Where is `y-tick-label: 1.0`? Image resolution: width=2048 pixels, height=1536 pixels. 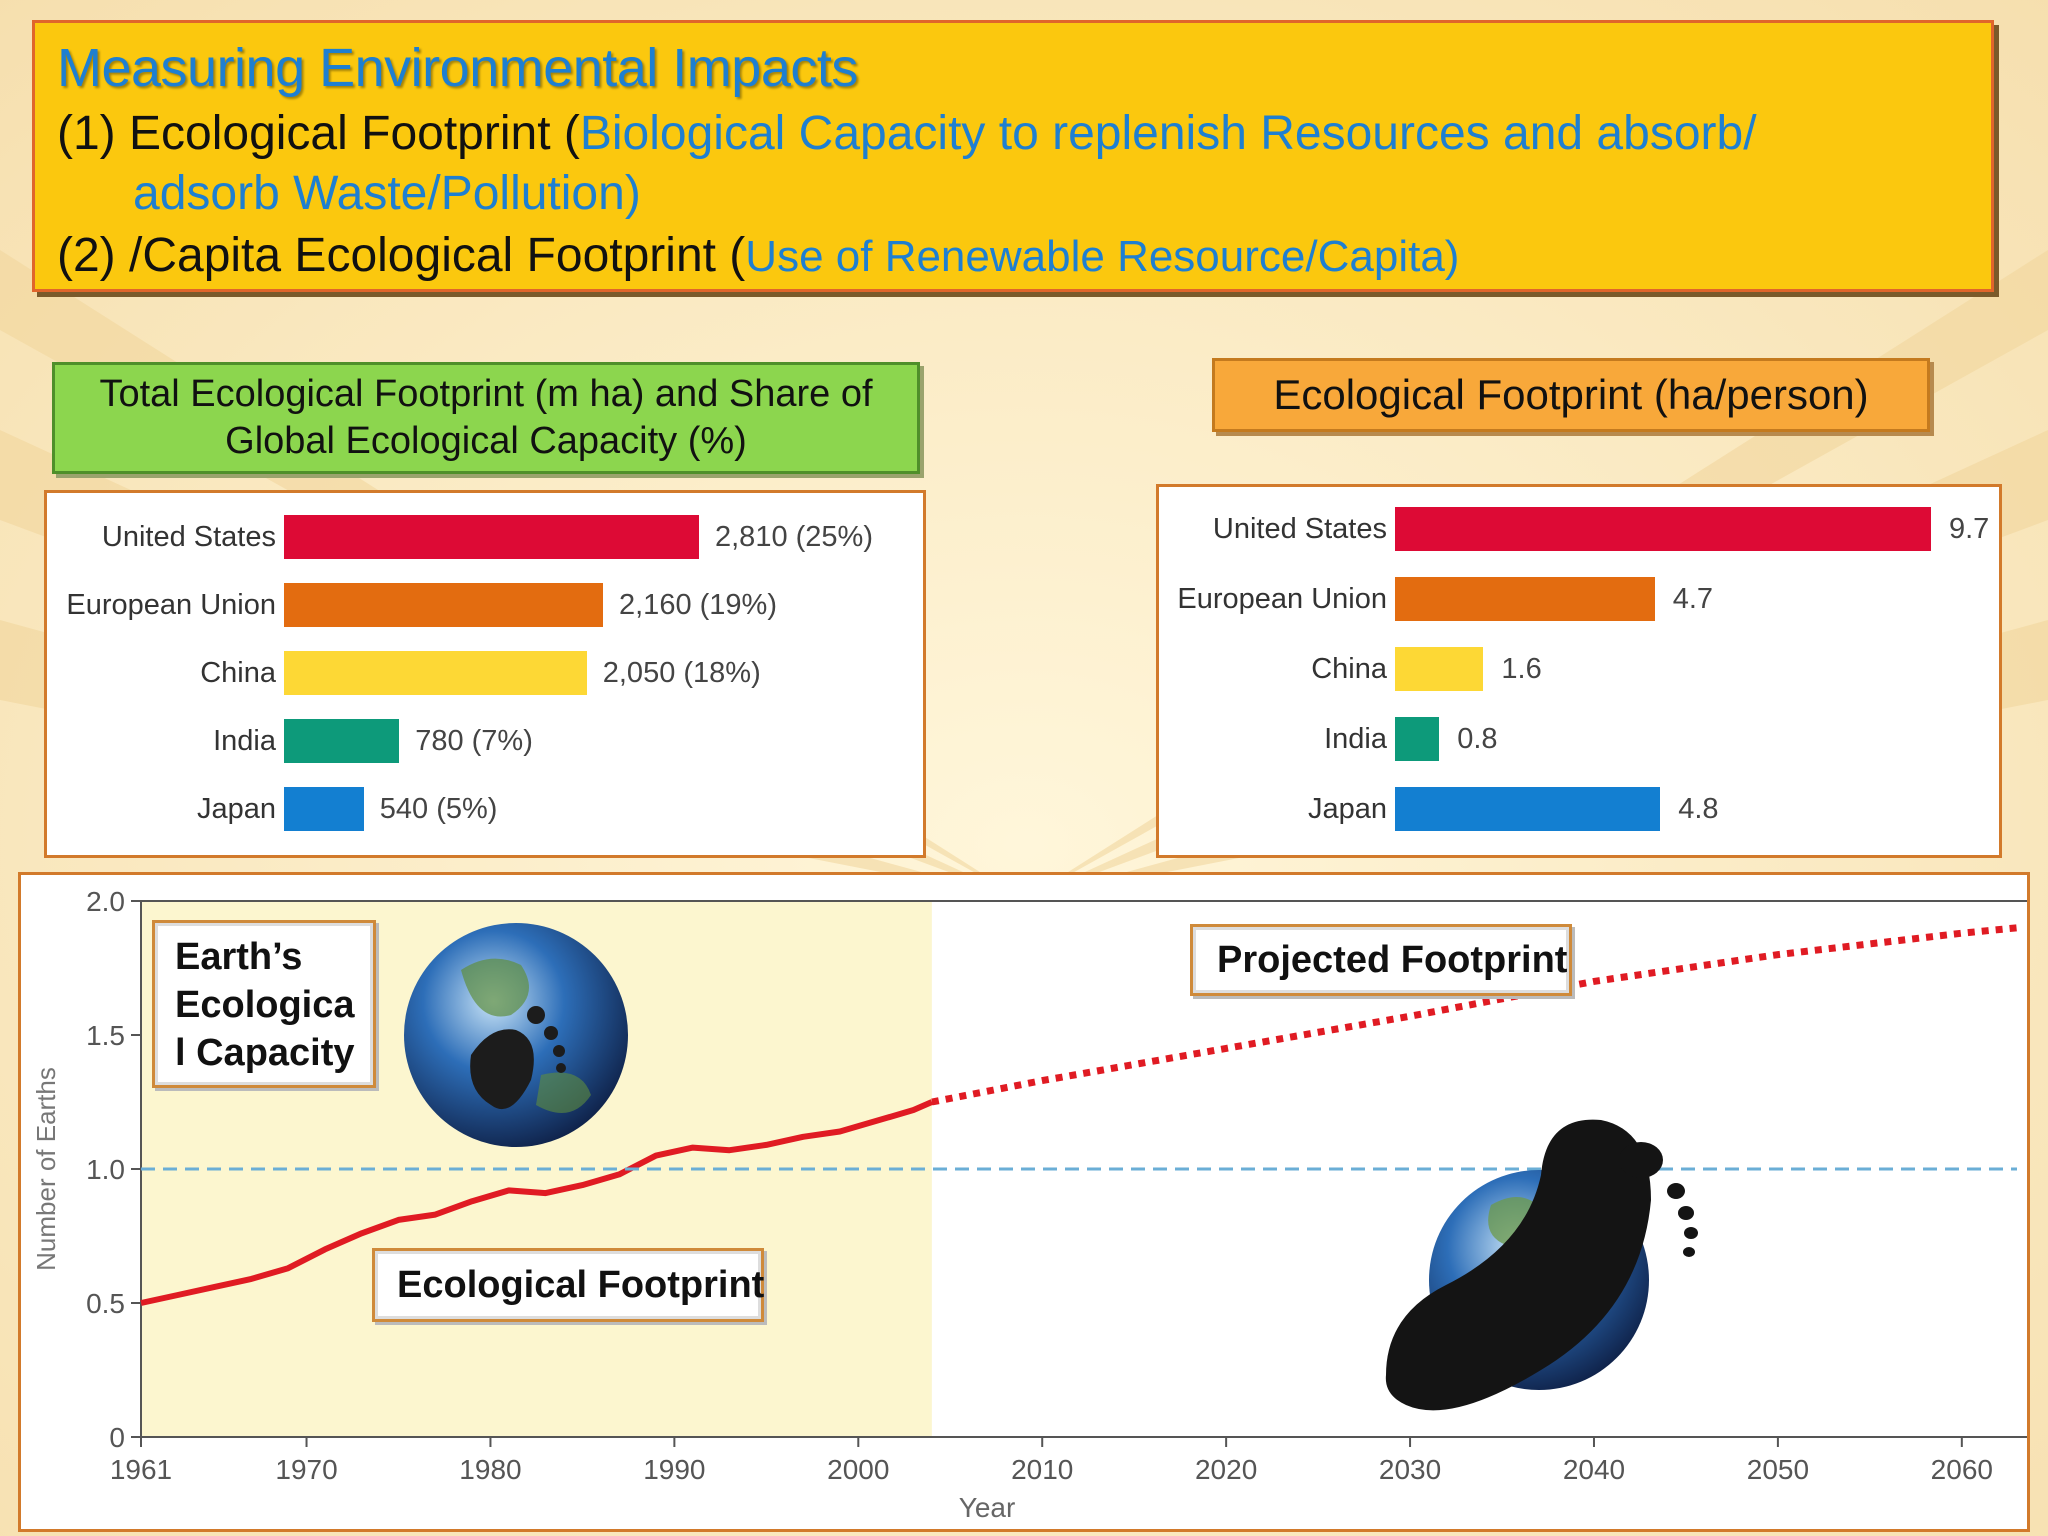
y-tick-label: 1.0 is located at coordinates (105, 1169).